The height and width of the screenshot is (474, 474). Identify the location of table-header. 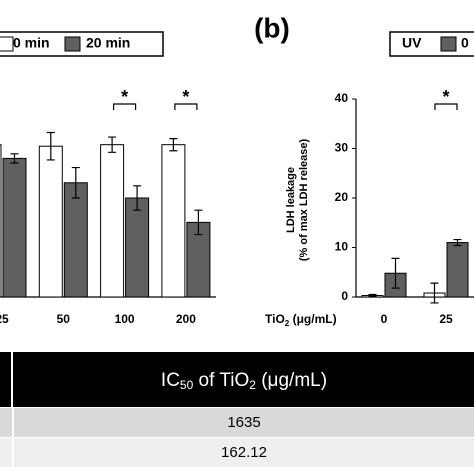
(237, 379).